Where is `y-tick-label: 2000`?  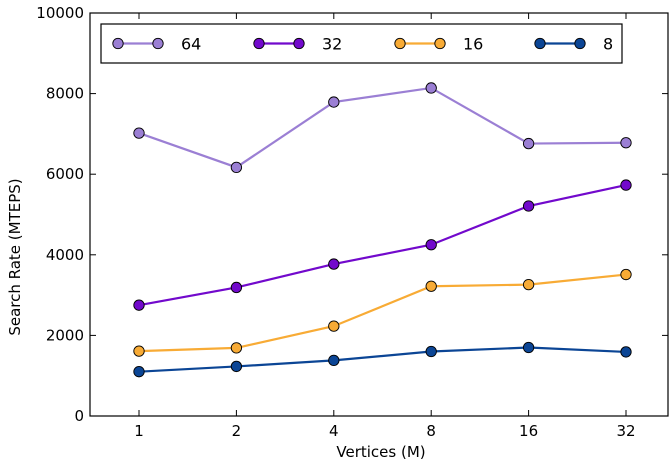 y-tick-label: 2000 is located at coordinates (65, 335).